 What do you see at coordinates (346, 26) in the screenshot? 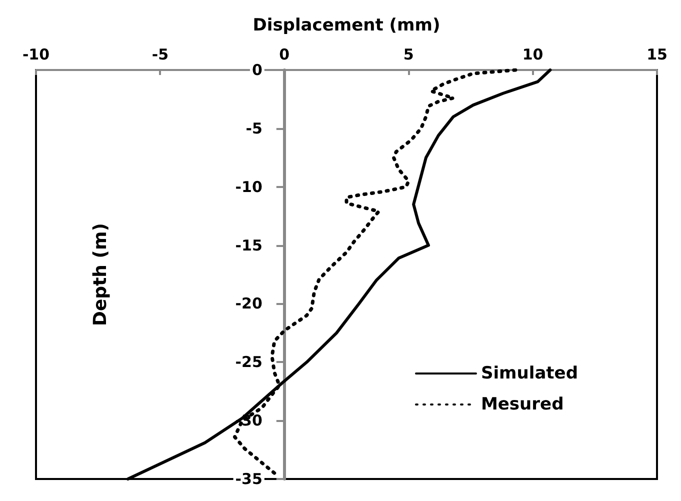
I see `x-axis-title: Displacement (mm)` at bounding box center [346, 26].